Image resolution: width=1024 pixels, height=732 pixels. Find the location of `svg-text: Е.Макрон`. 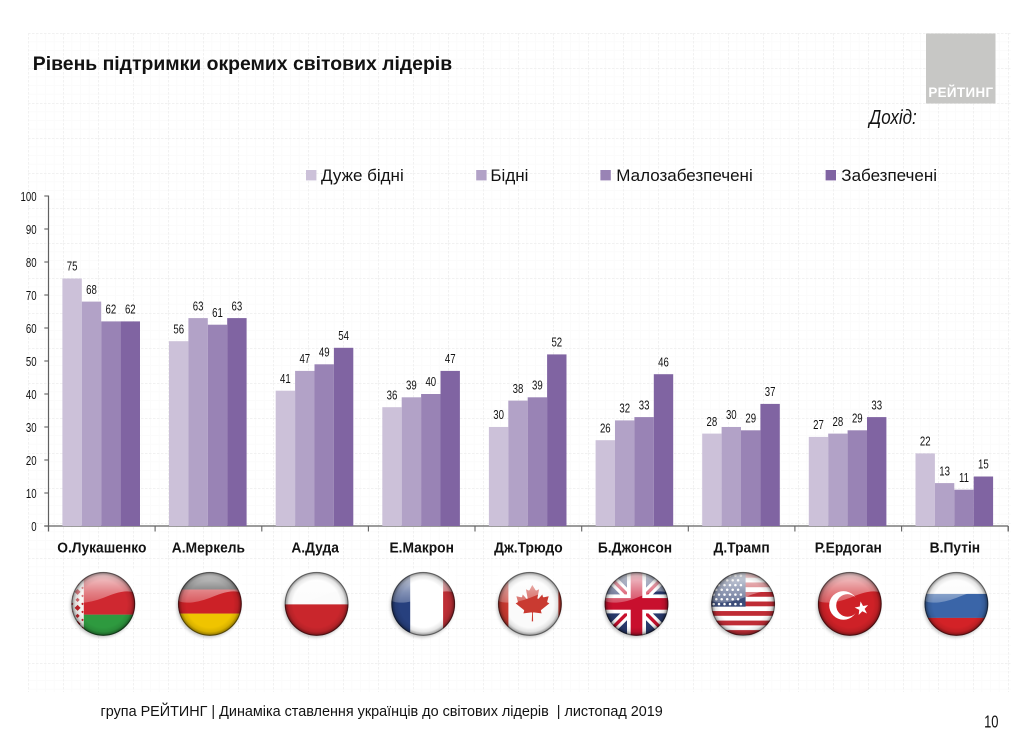

svg-text: Е.Макрон is located at coordinates (421, 548).